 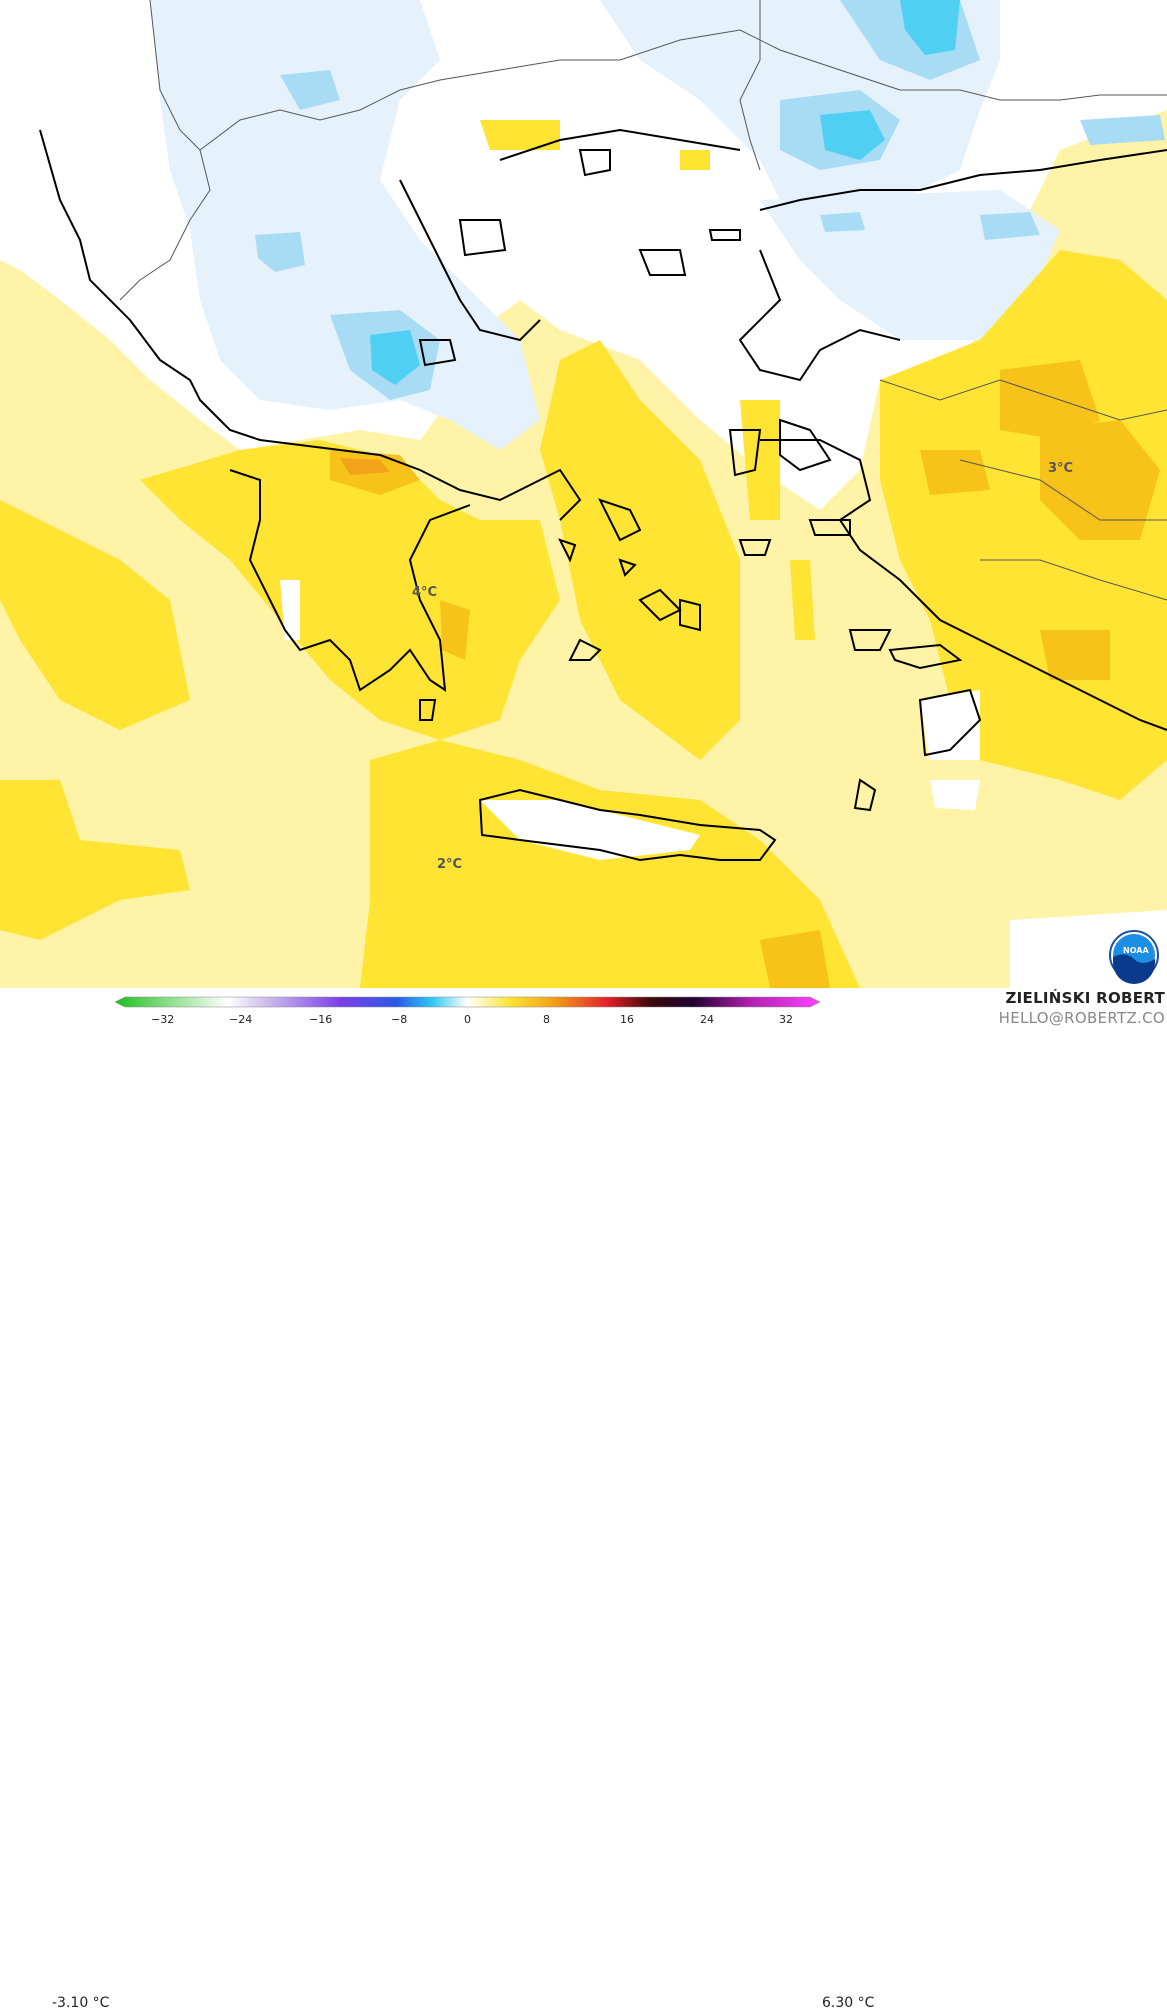 I want to click on tick-label: −24, so click(x=240, y=1019).